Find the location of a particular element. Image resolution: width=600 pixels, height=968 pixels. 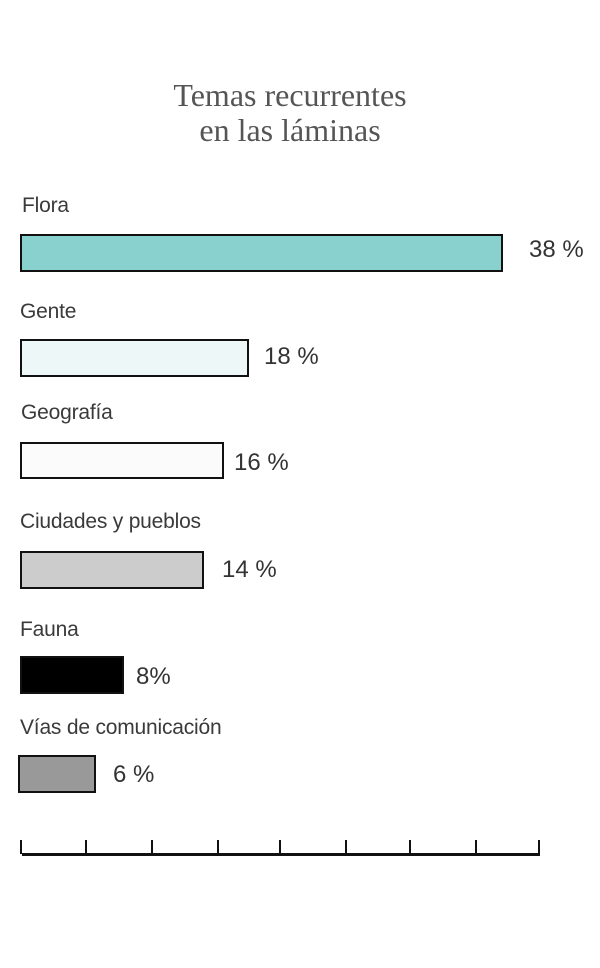

bar-value-vias-de-comunicacion: 6 % is located at coordinates (134, 774).